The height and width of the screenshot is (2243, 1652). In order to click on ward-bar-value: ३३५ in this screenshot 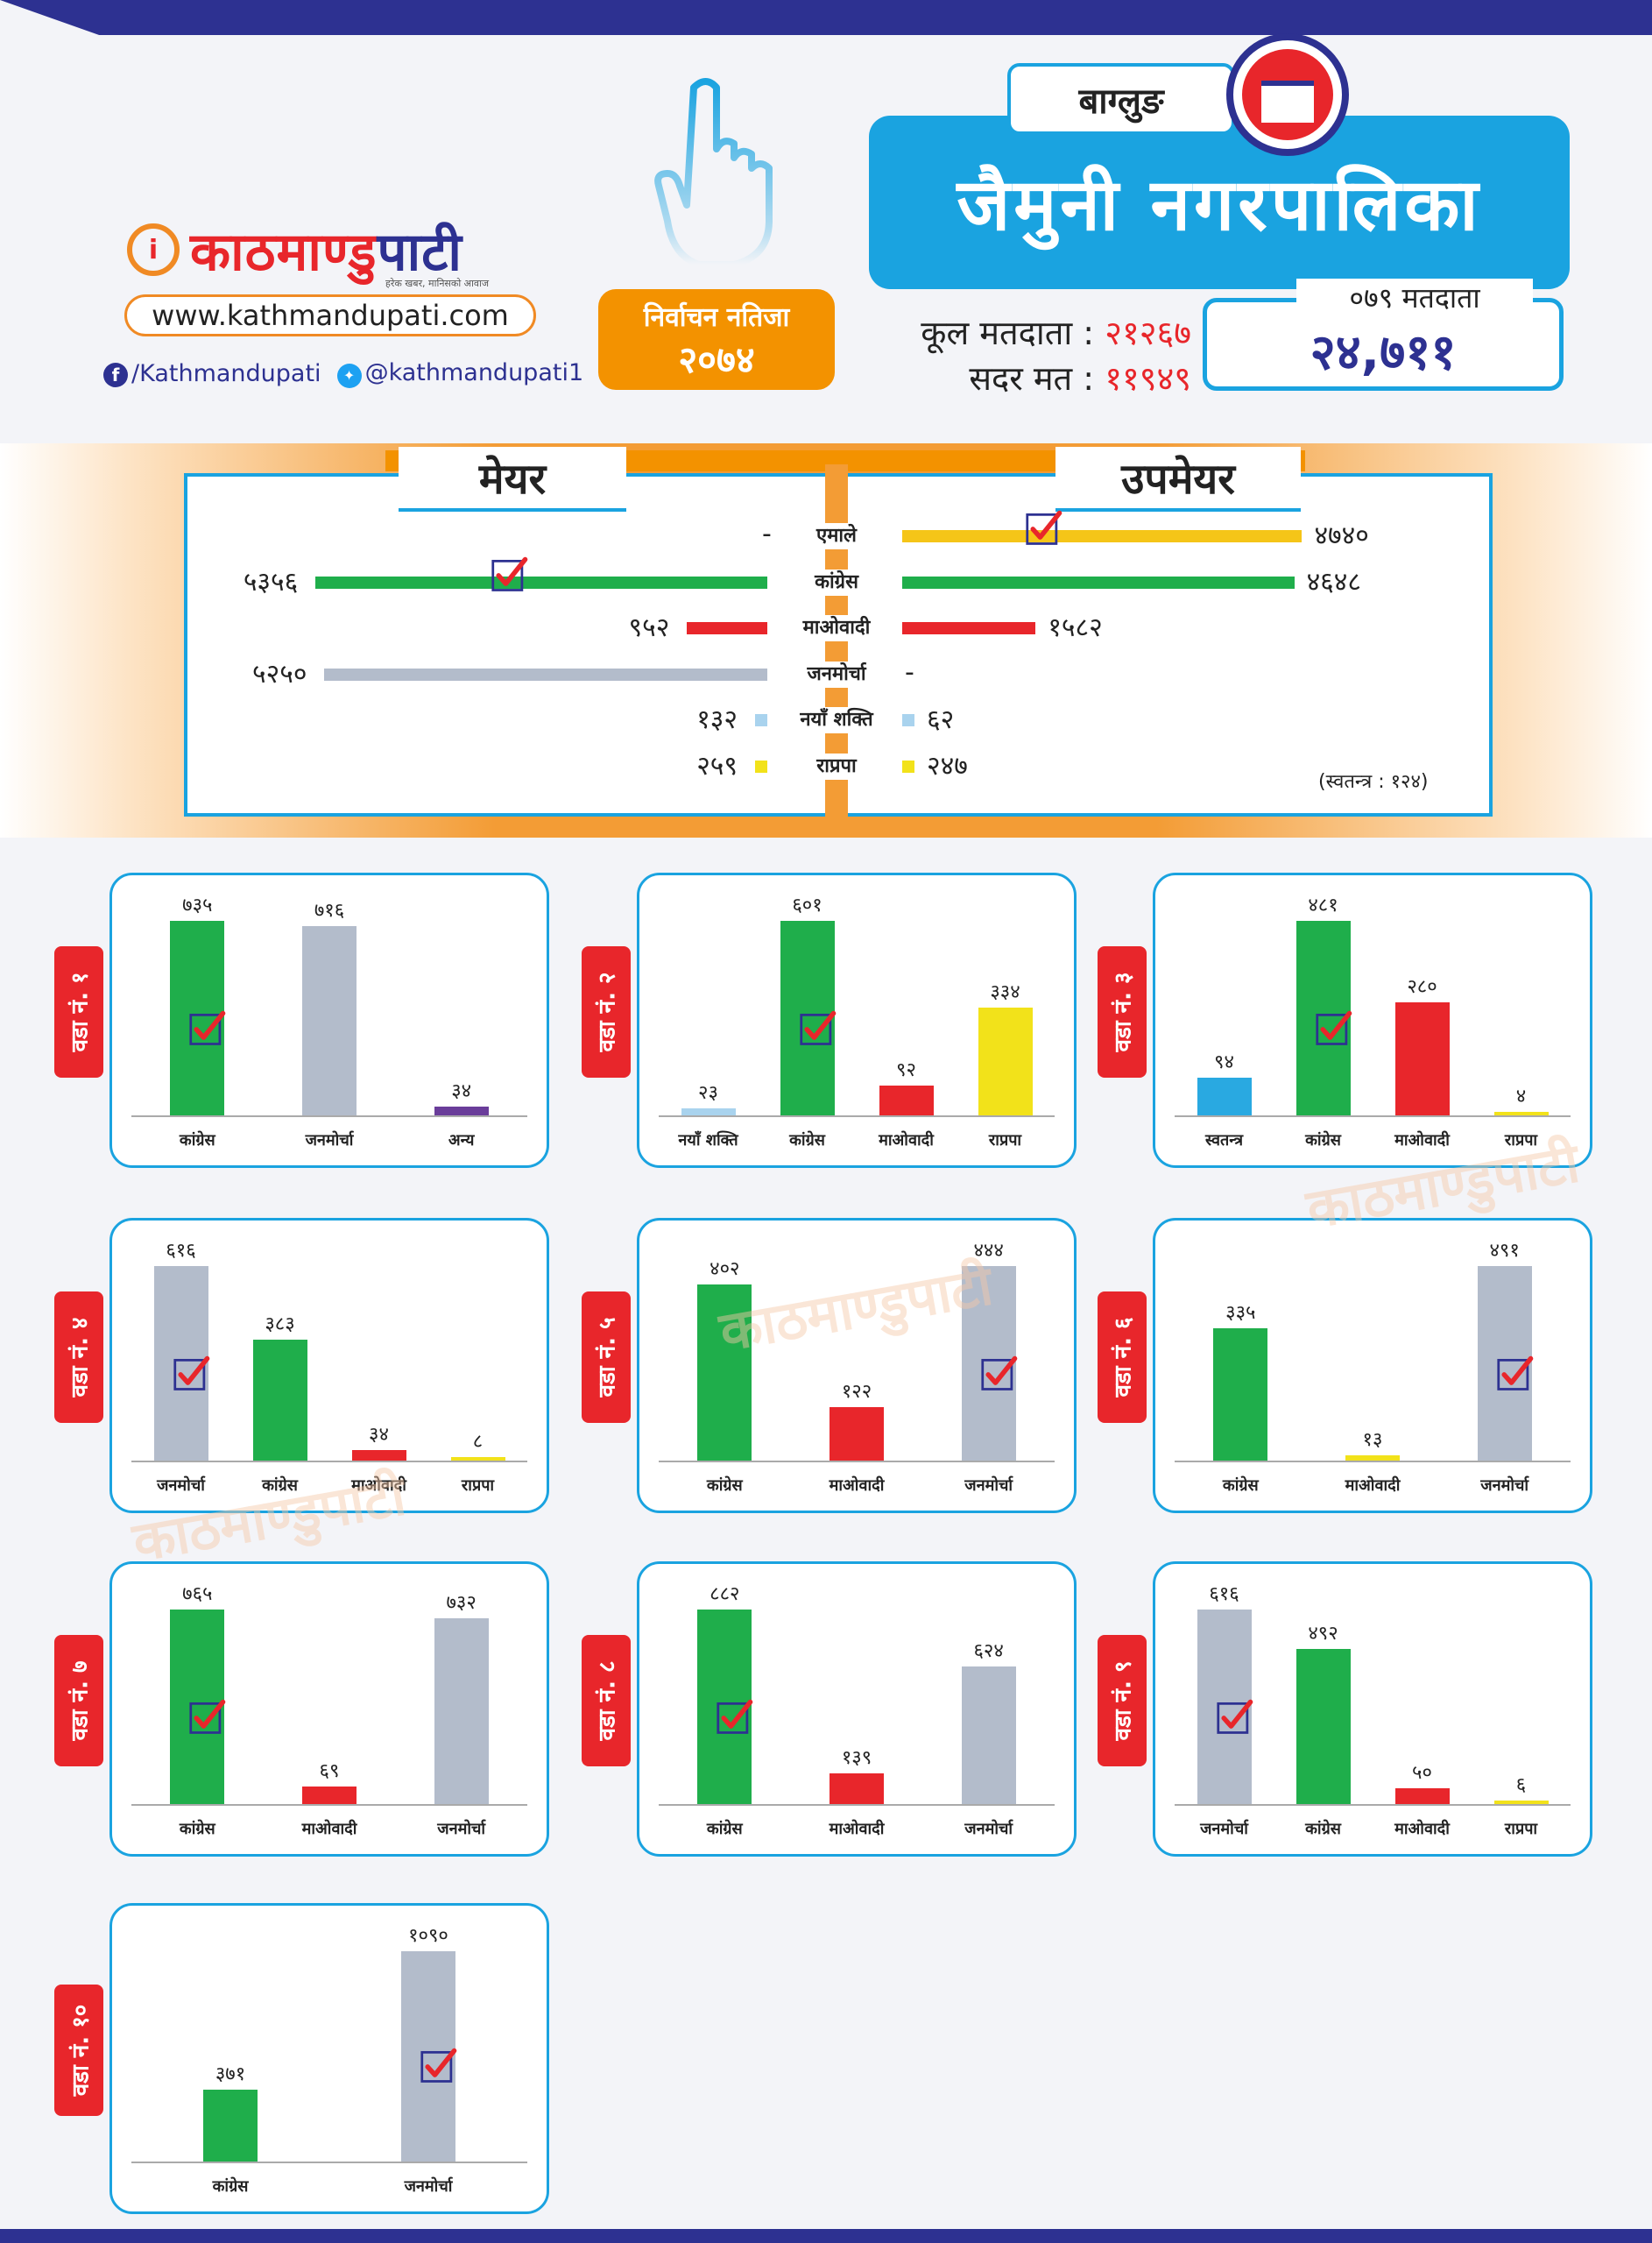, I will do `click(1240, 1313)`.